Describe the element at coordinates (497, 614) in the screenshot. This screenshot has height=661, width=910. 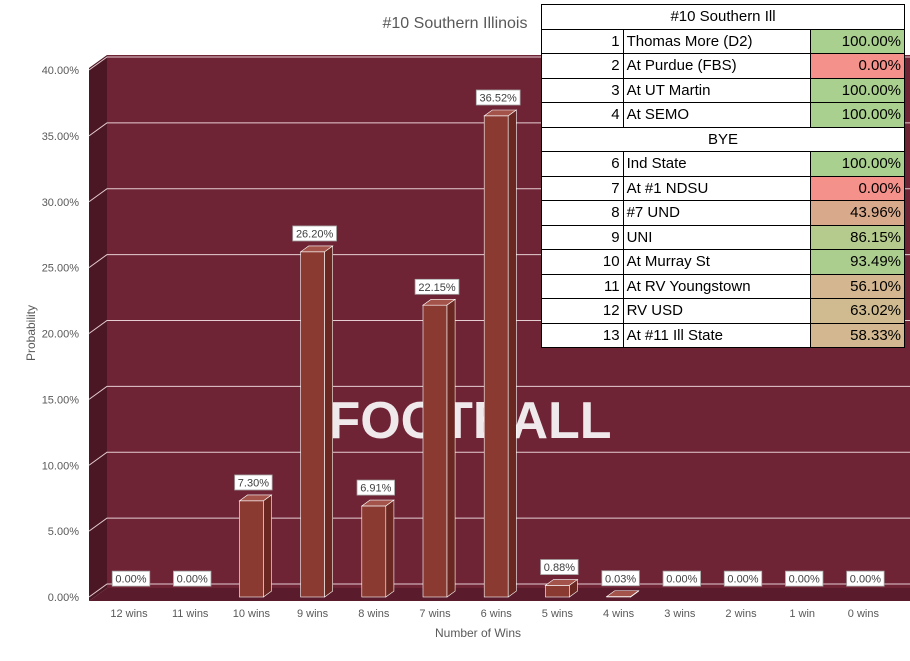
I see `x-tick-label: 6 wins` at that location.